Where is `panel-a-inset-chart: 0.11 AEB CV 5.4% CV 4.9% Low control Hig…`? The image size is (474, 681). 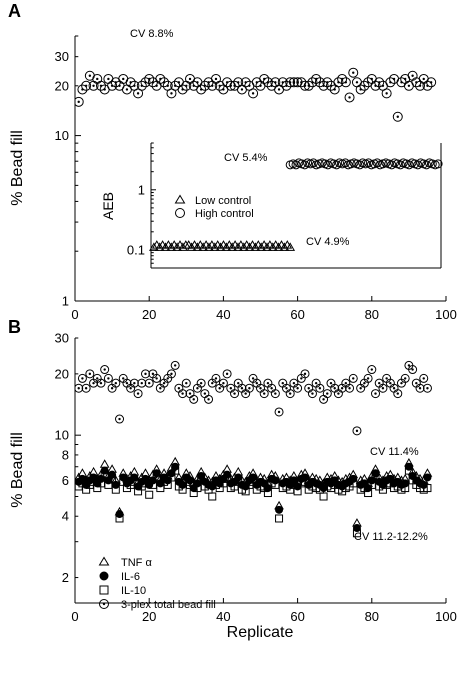 panel-a-inset-chart: 0.11 AEB CV 5.4% CV 4.9% Low control Hig… is located at coordinates (271, 205).